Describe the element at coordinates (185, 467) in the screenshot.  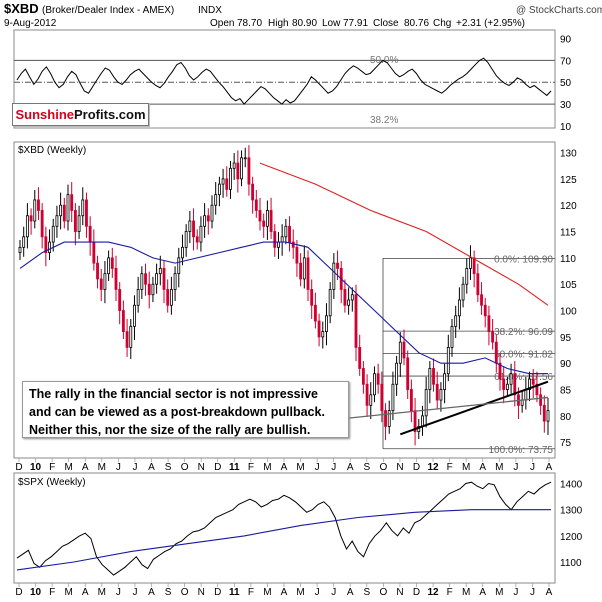
I see `month-label: O` at that location.